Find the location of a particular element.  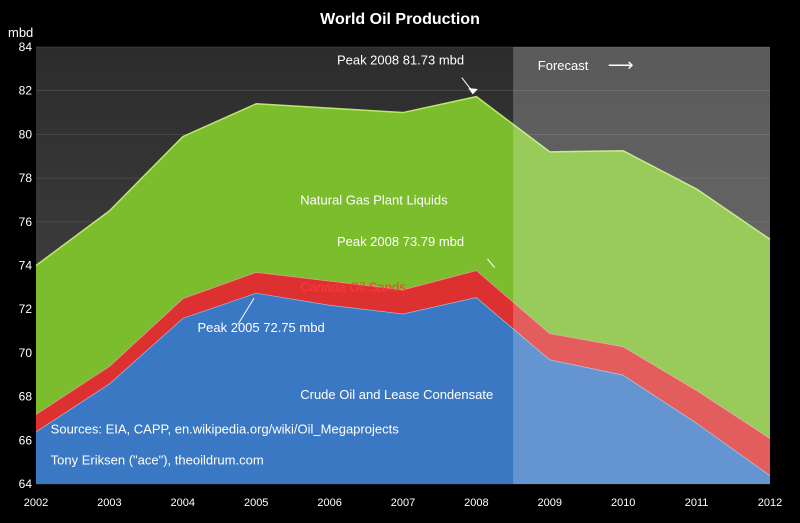

y-tick-label: 82 is located at coordinates (26, 91).